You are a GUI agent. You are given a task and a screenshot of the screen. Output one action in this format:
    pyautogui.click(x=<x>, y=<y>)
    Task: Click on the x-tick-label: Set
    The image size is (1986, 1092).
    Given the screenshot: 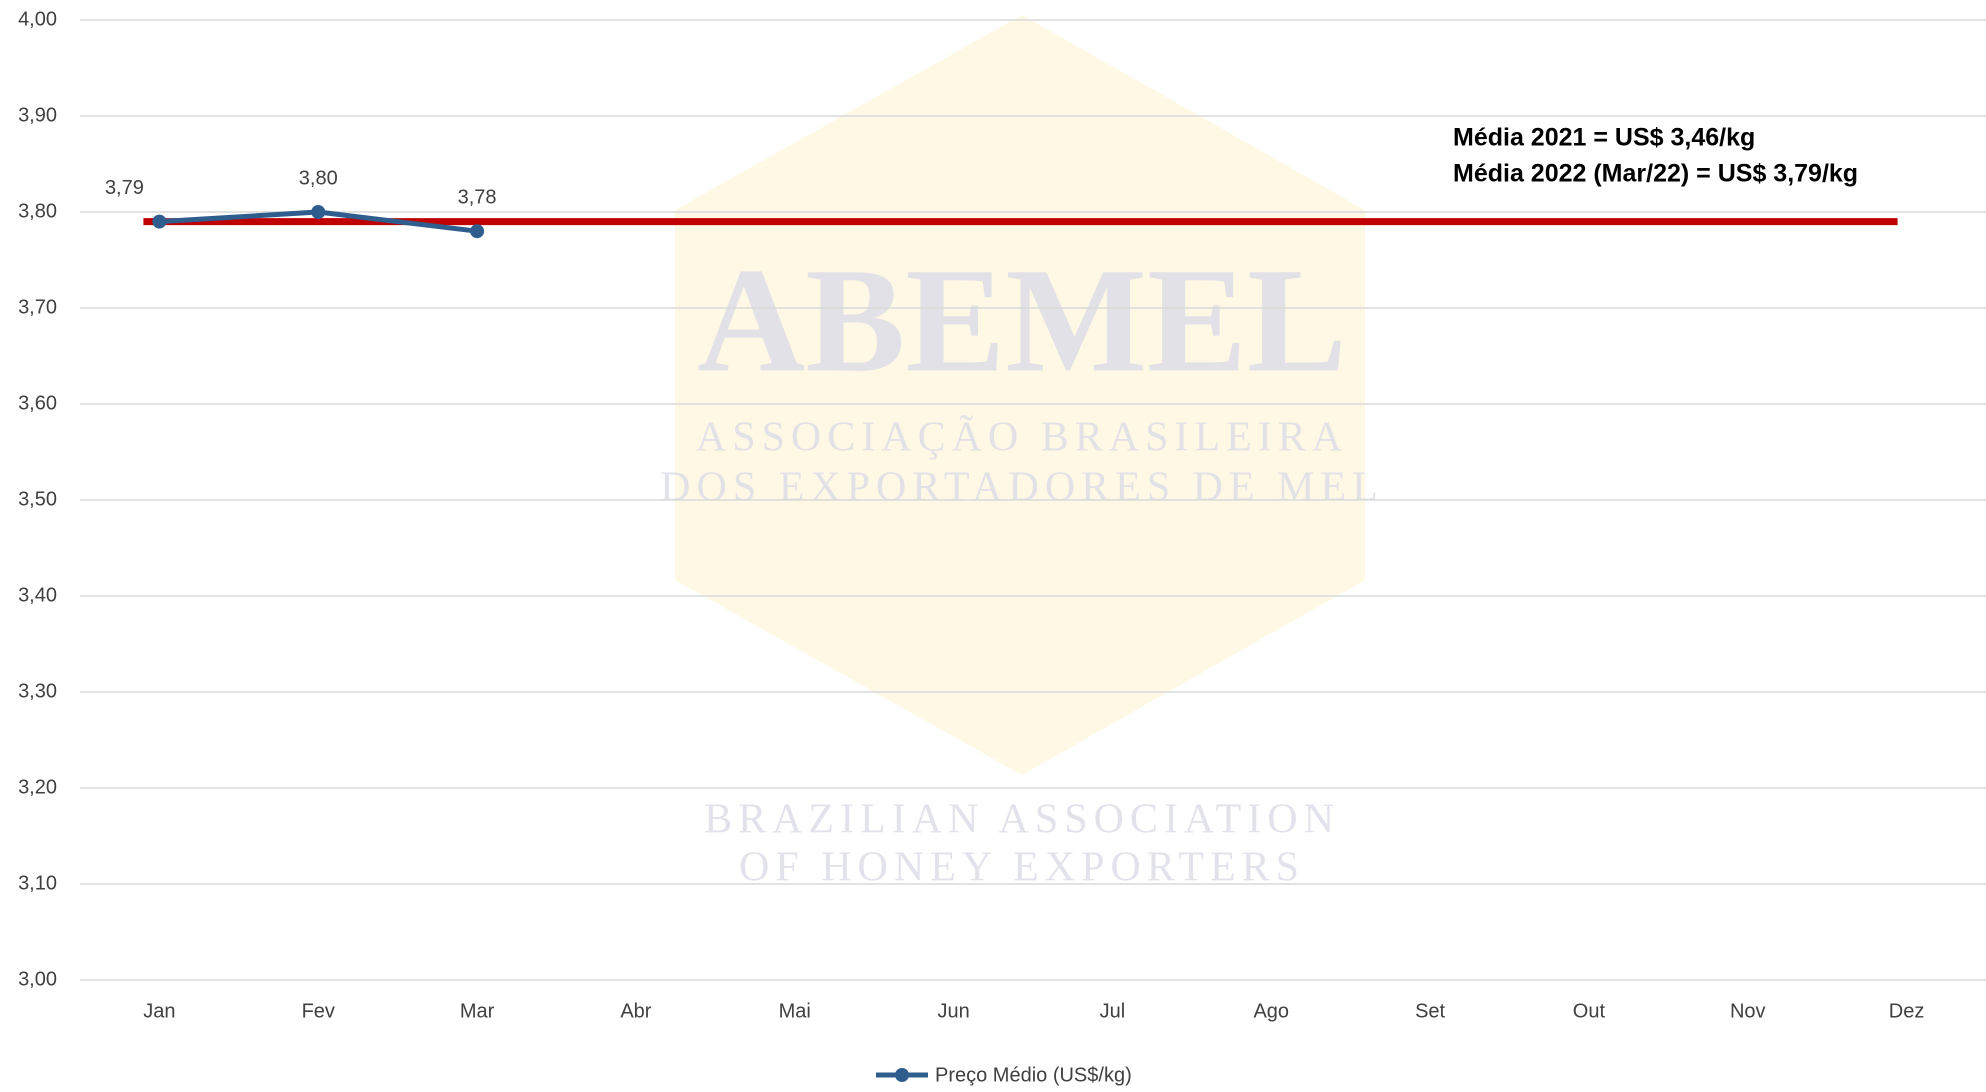 What is the action you would take?
    pyautogui.click(x=1430, y=1011)
    